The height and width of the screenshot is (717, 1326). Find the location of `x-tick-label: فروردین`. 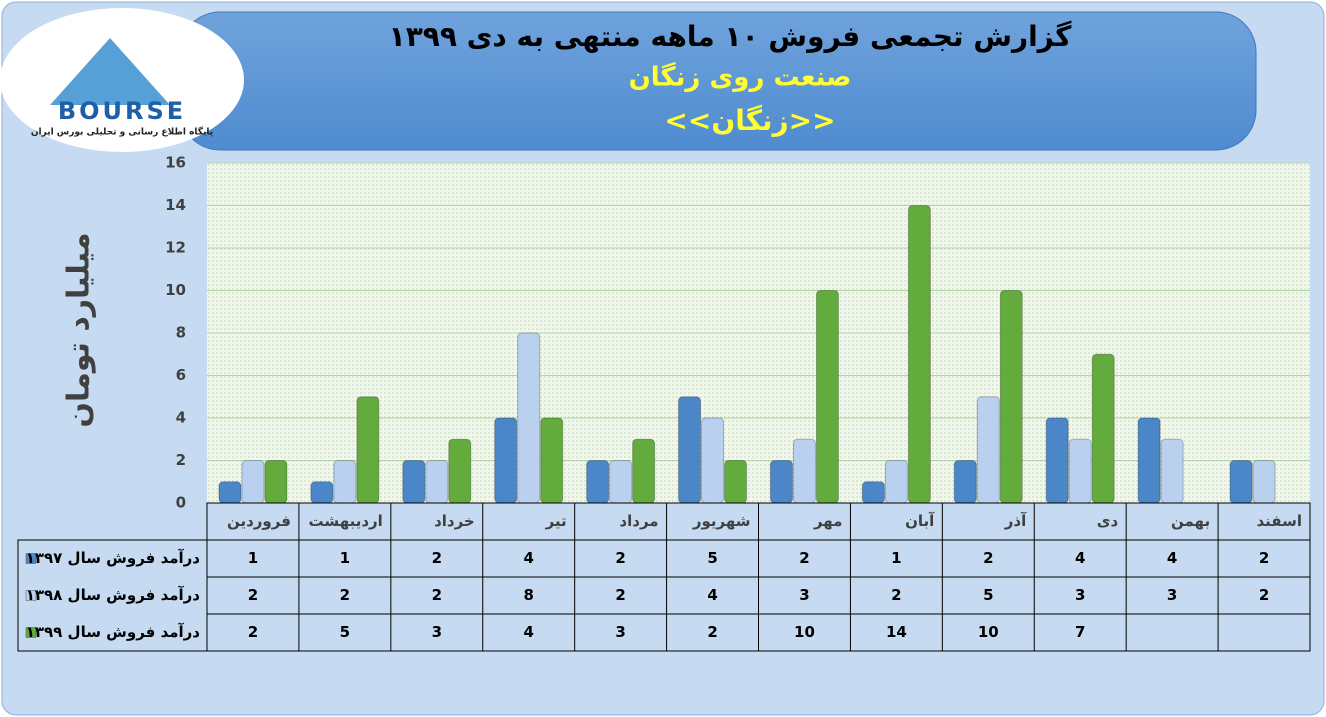

x-tick-label: فروردین is located at coordinates (259, 521).